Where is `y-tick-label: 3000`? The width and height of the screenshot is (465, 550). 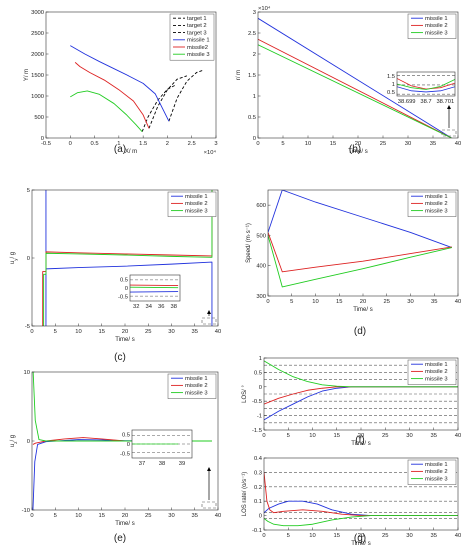
y-tick-label: 3000 is located at coordinates (37, 13).